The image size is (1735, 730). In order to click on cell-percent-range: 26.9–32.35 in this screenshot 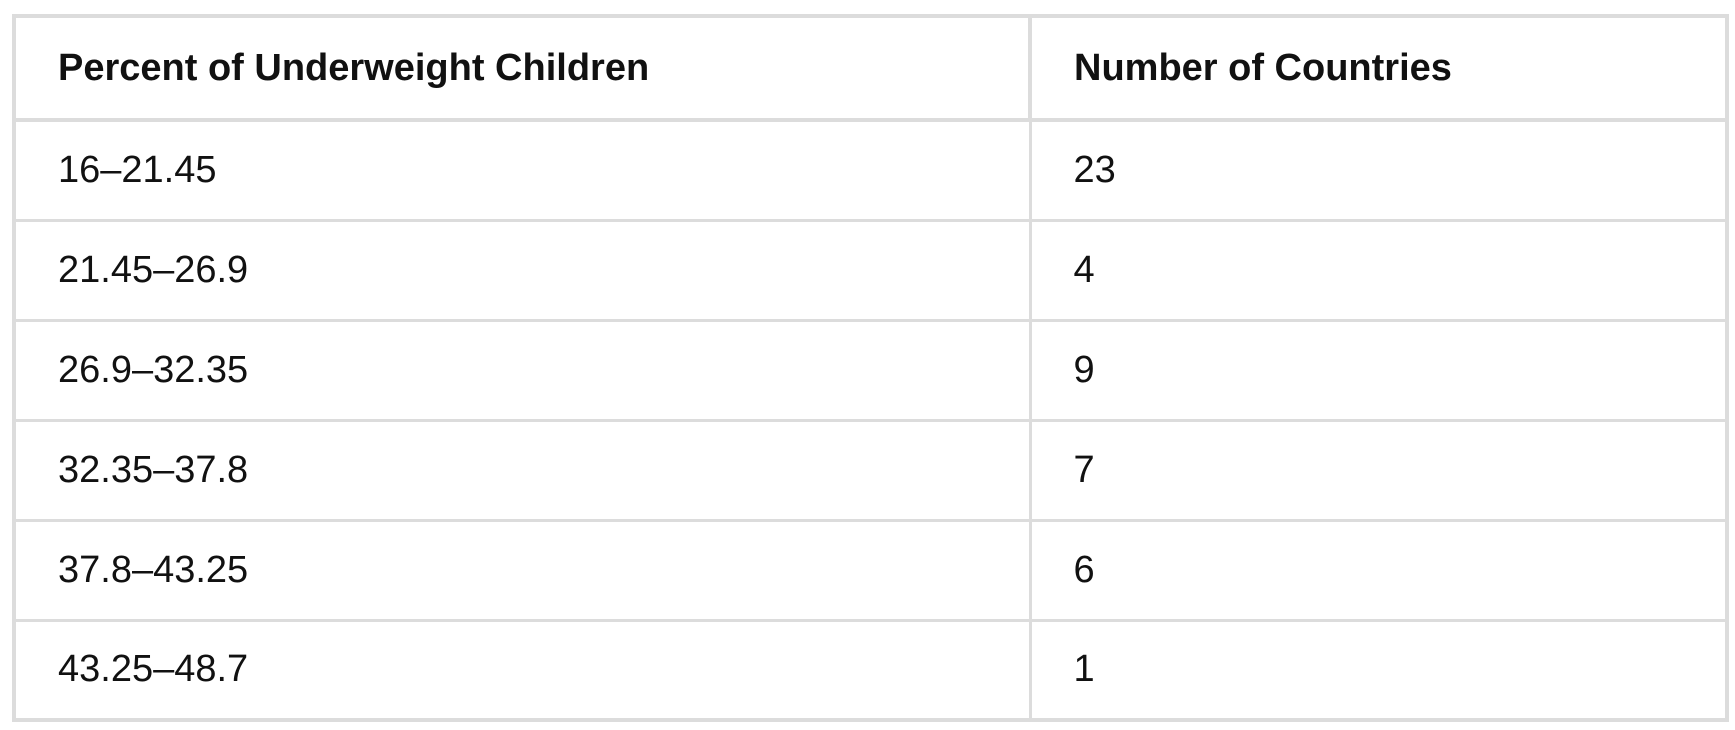, I will do `click(522, 370)`.